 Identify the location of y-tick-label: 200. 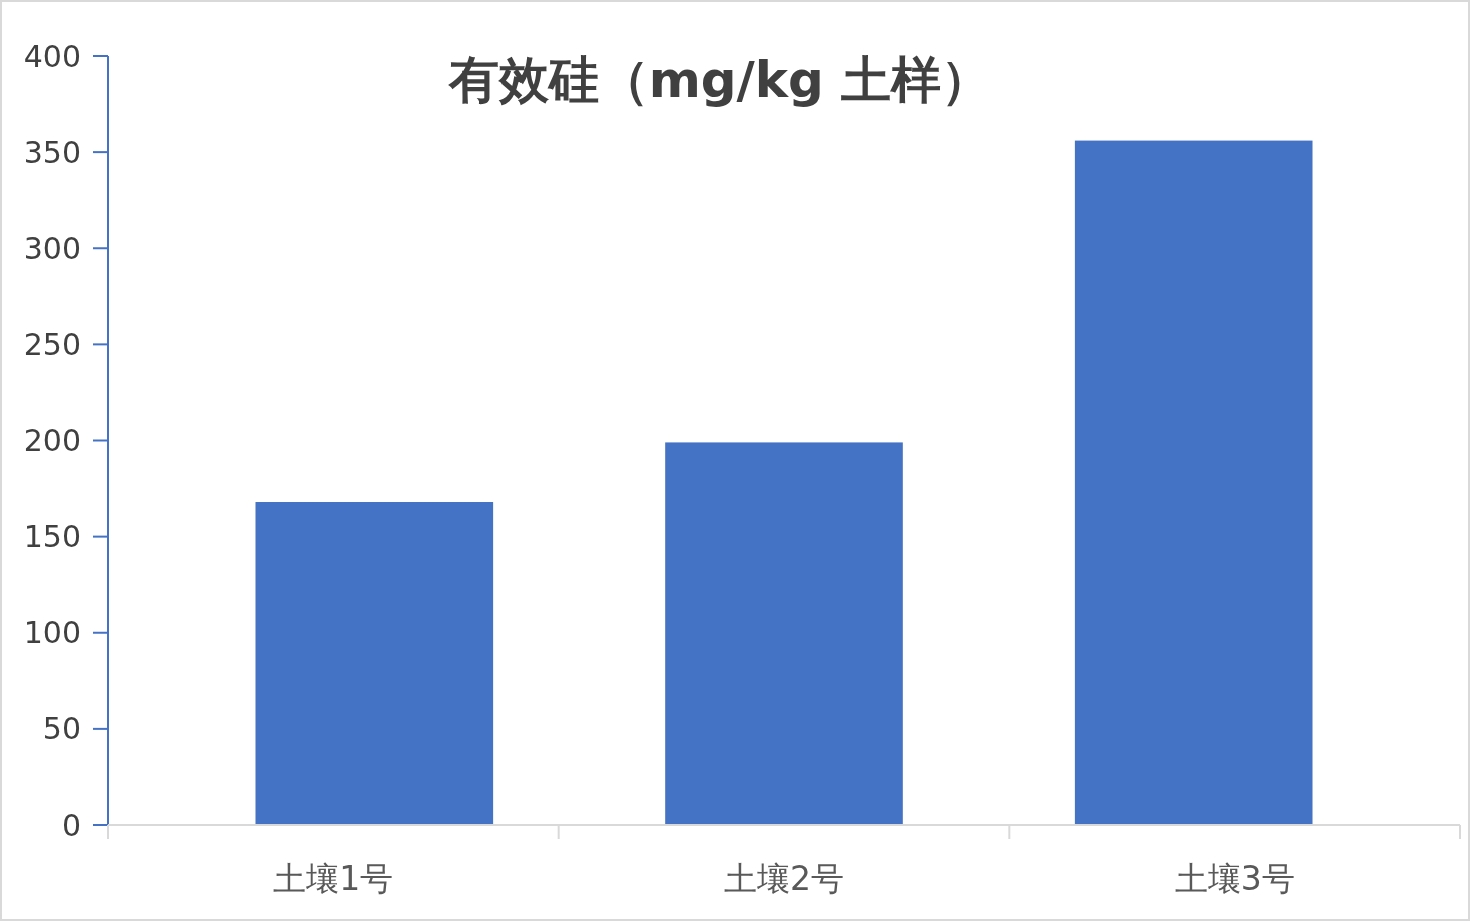
(52, 440).